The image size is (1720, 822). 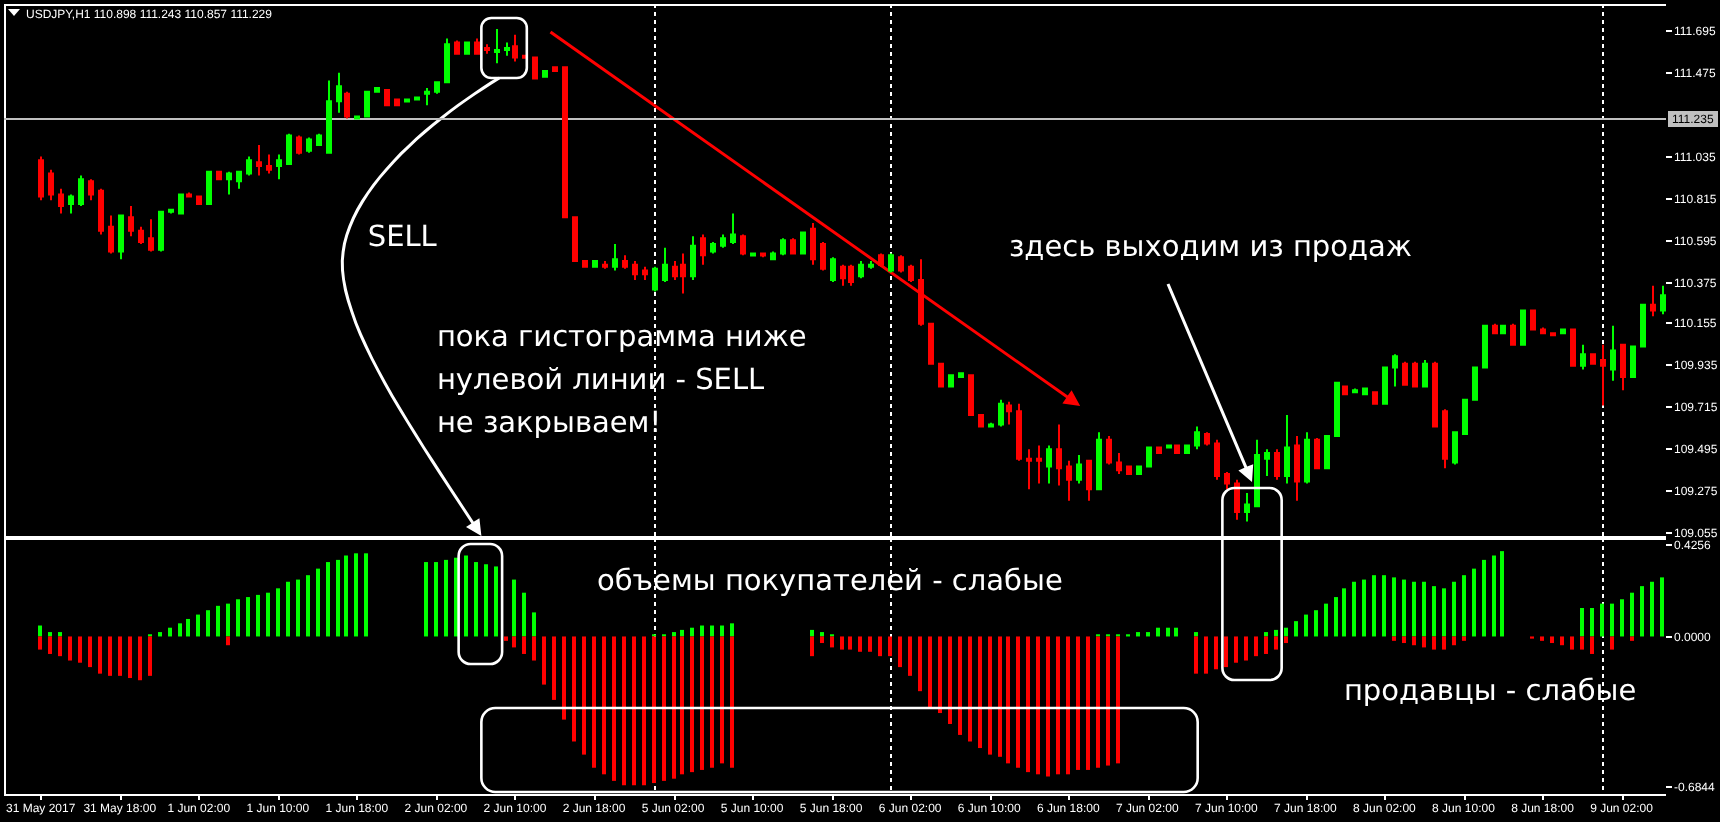 I want to click on annotation: пока гистограмма ниже нулевой линии - SELL не закрываем!, so click(x=621, y=381).